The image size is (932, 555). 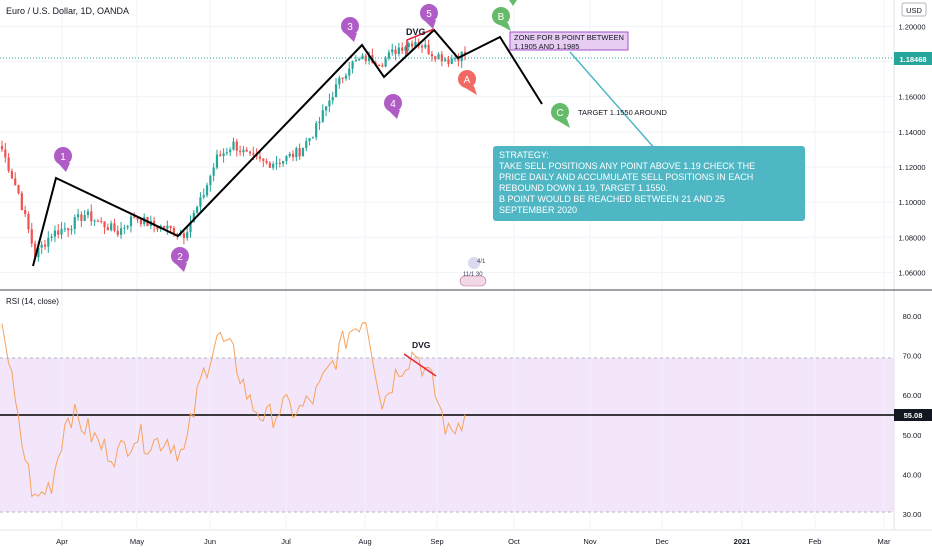 I want to click on wave-marker-2-label: 2, so click(x=180, y=257).